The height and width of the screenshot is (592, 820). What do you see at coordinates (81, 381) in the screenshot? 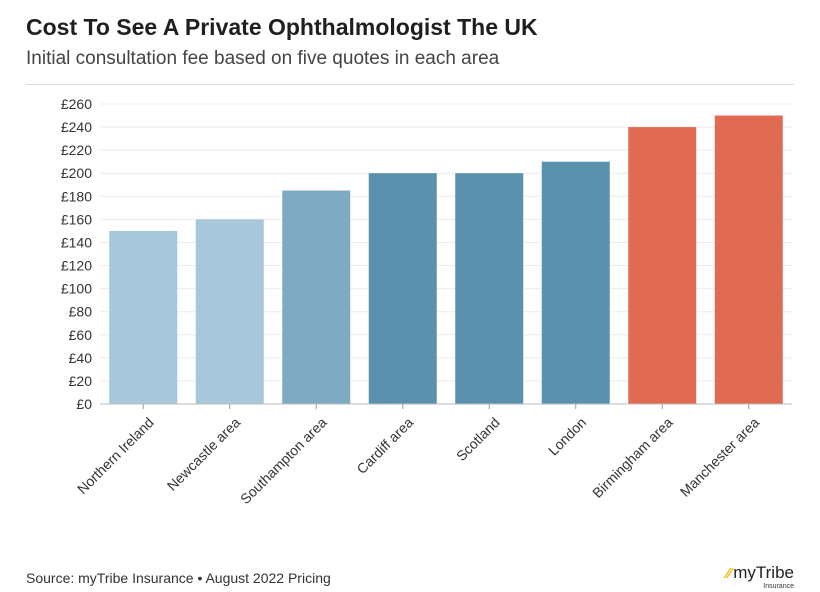
I see `y-tick-label: £20` at bounding box center [81, 381].